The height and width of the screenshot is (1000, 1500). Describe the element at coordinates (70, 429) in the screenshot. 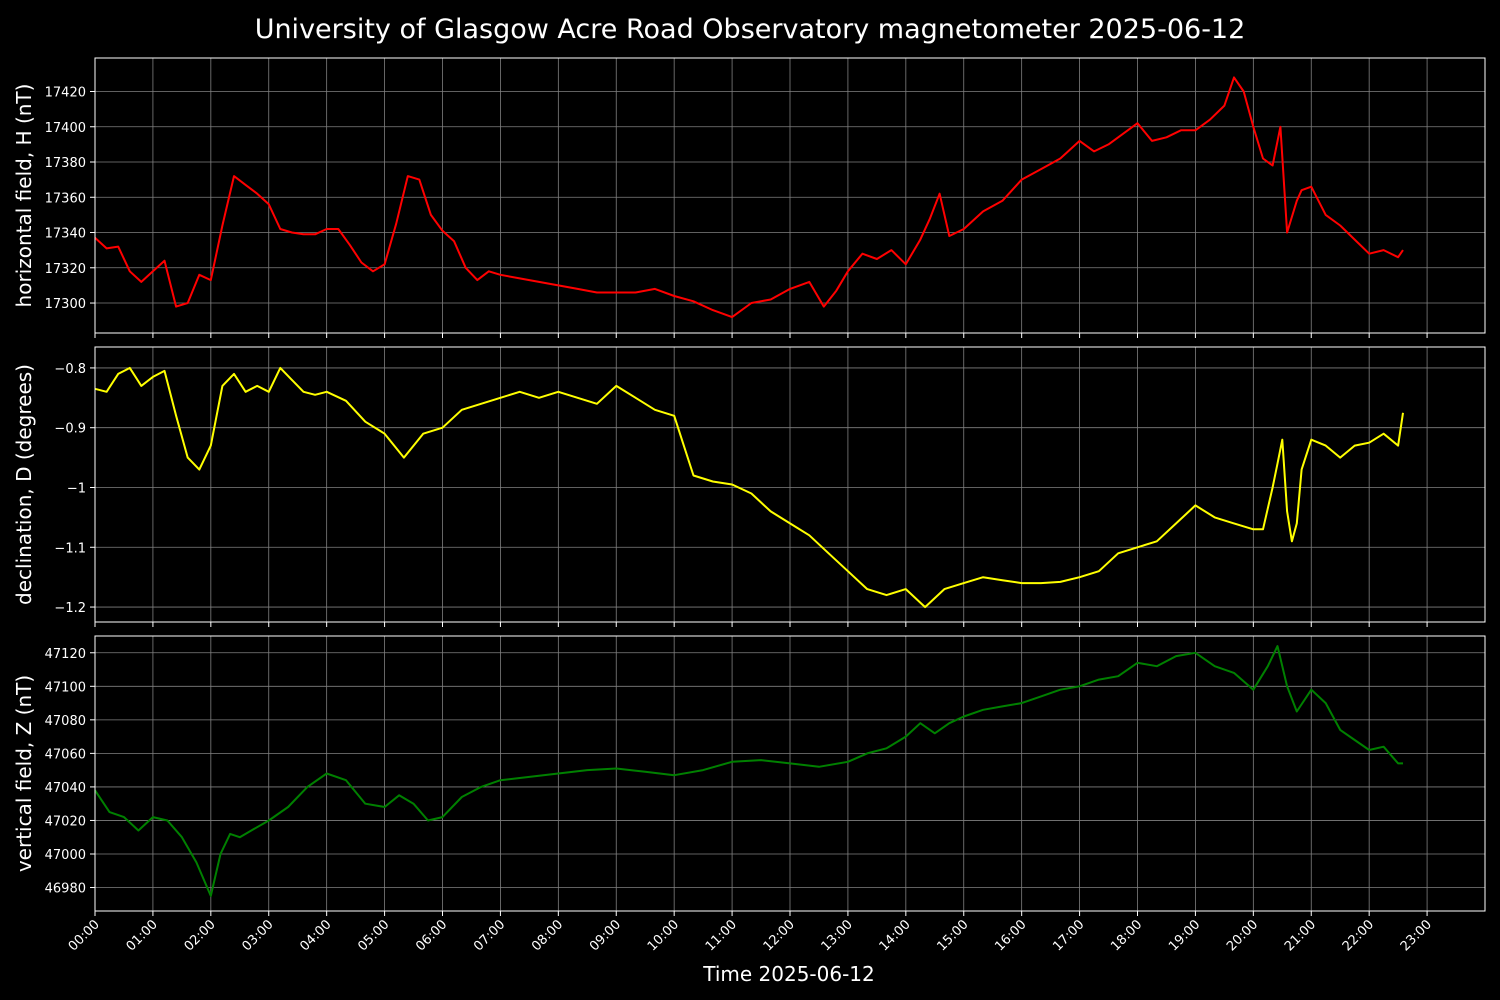

I see `y-tick-label: −0.9` at that location.